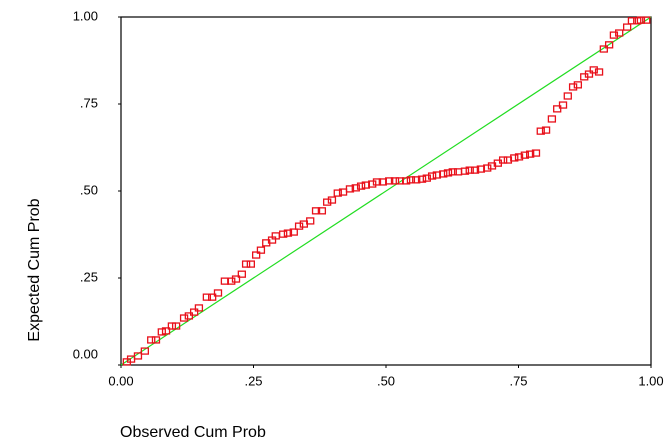 Image resolution: width=664 pixels, height=443 pixels. Describe the element at coordinates (120, 380) in the screenshot. I see `x-tick-label: 0.00` at that location.